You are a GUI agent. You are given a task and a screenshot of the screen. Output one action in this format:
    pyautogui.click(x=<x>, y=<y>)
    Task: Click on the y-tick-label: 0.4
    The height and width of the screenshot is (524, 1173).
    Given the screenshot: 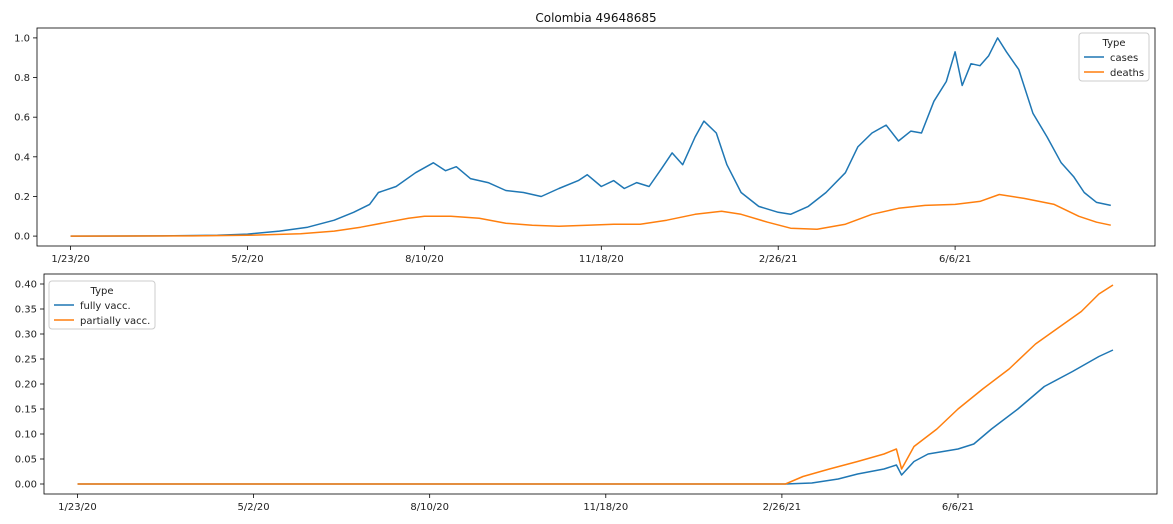 What is the action you would take?
    pyautogui.click(x=22, y=157)
    